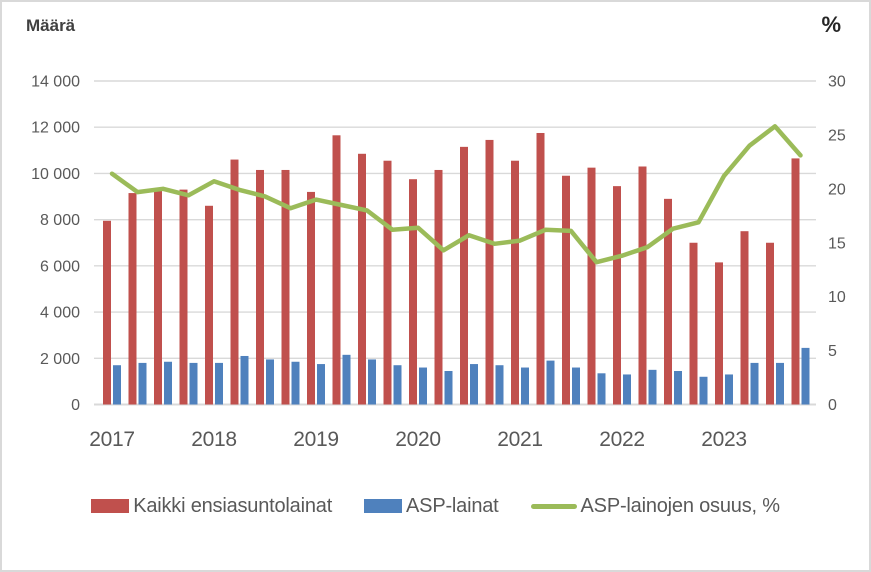  Describe the element at coordinates (60, 359) in the screenshot. I see `y-left-tick-label: 2 000` at that location.